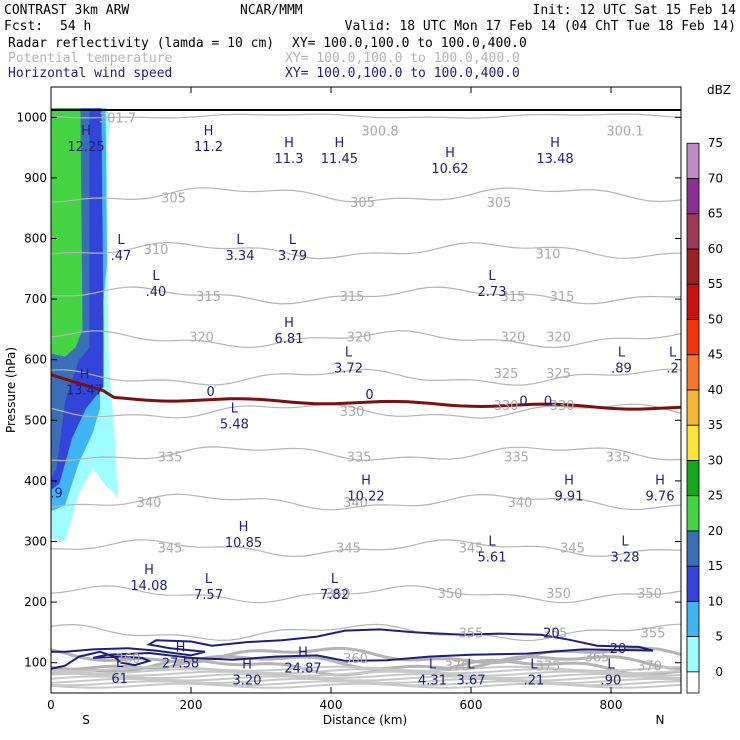 Image resolution: width=740 pixels, height=740 pixels. Describe the element at coordinates (554, 159) in the screenshot. I see `wind-extremum-value: 13.48` at that location.